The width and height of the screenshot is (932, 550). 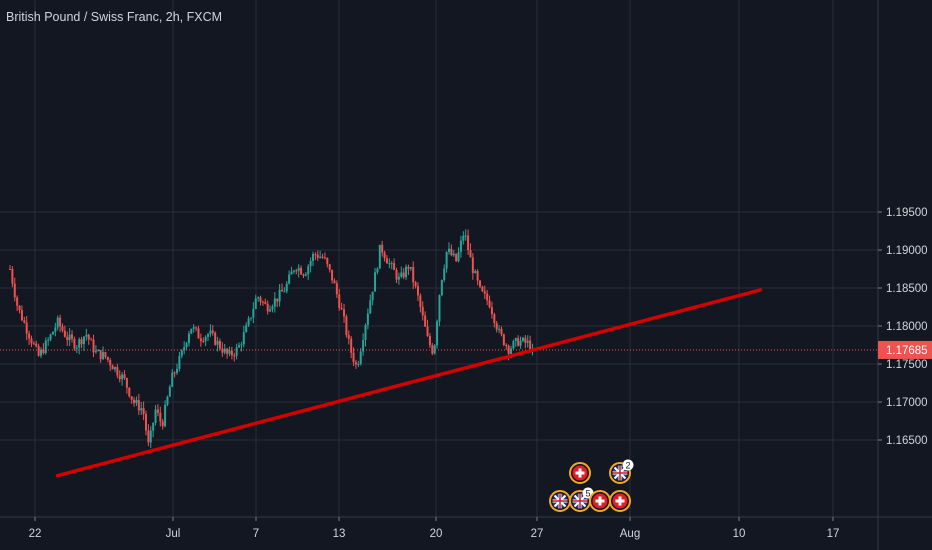 I want to click on uk-flag-icon, so click(x=560, y=501).